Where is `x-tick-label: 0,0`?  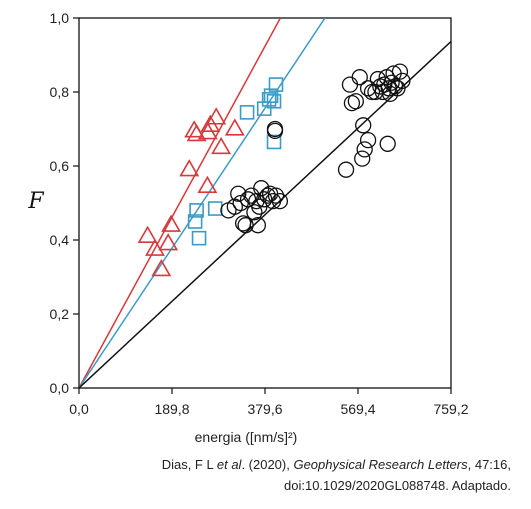
x-tick-label: 0,0 is located at coordinates (79, 409).